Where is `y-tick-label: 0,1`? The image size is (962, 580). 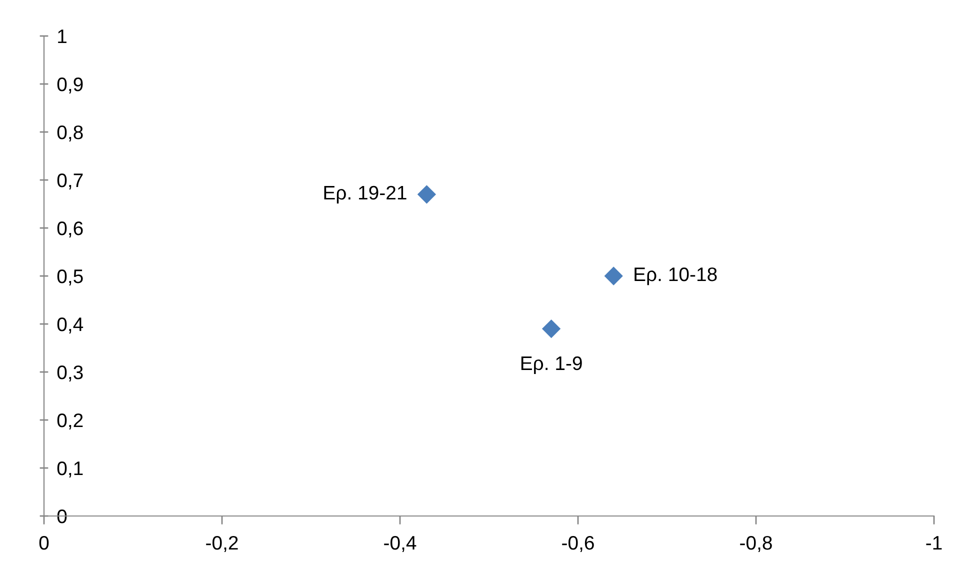 y-tick-label: 0,1 is located at coordinates (70, 469).